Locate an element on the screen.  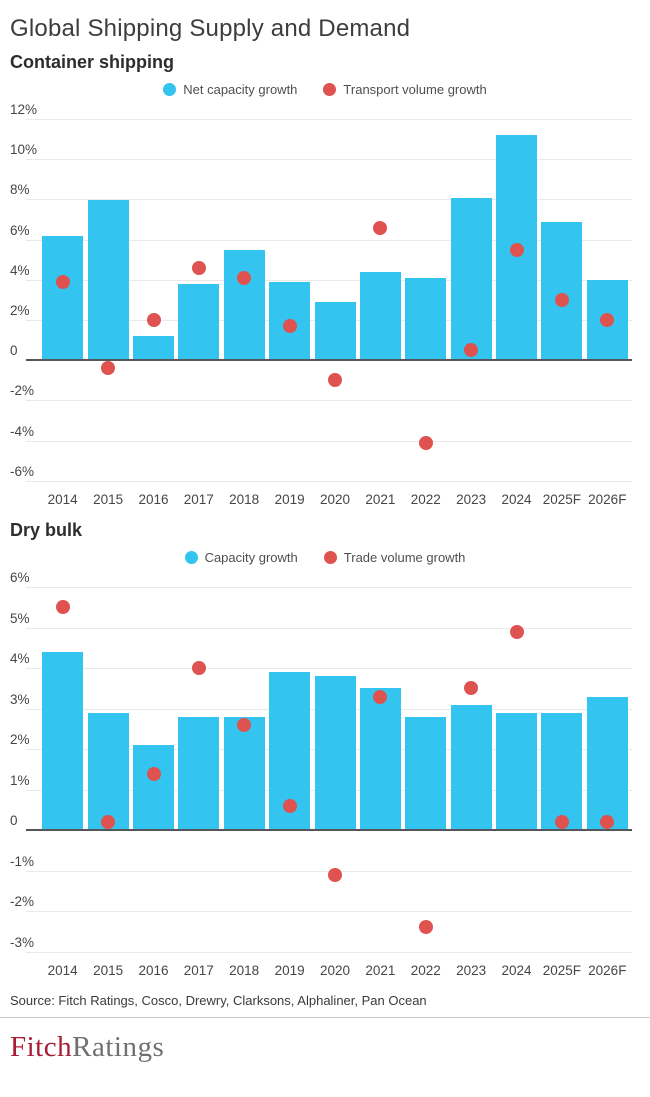
capacity-bar-2026F is located at coordinates (607, 763).